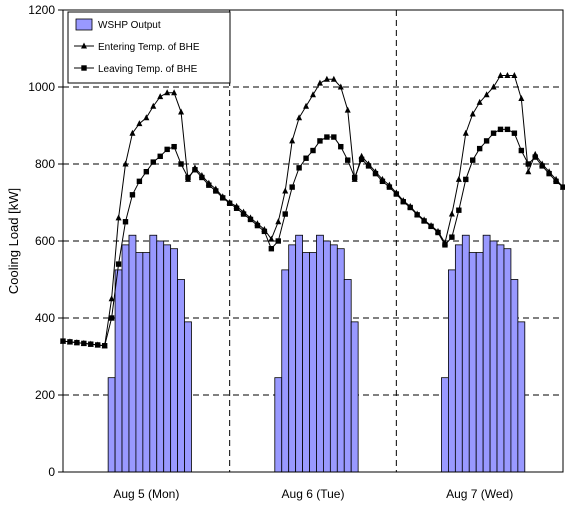 This screenshot has height=518, width=565. I want to click on legend-marker, so click(84, 68).